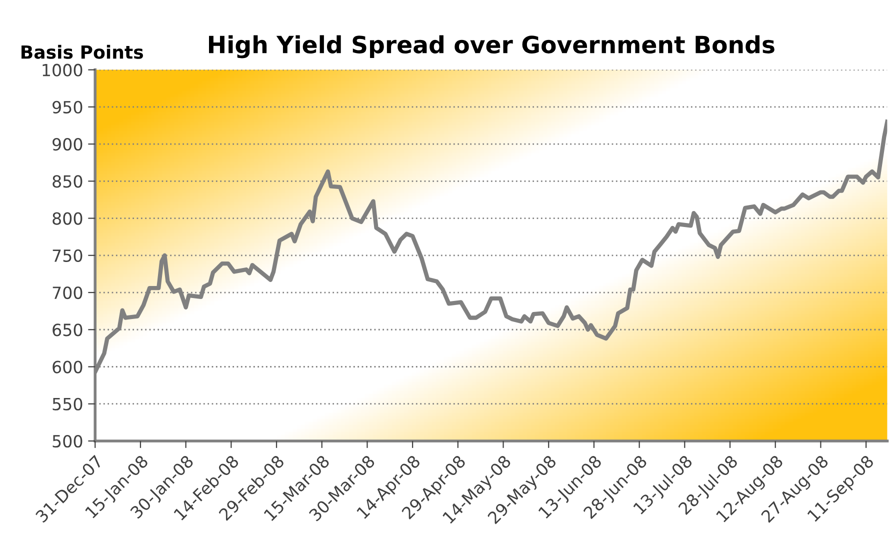  Describe the element at coordinates (67, 293) in the screenshot. I see `y-tick-label: 700` at that location.